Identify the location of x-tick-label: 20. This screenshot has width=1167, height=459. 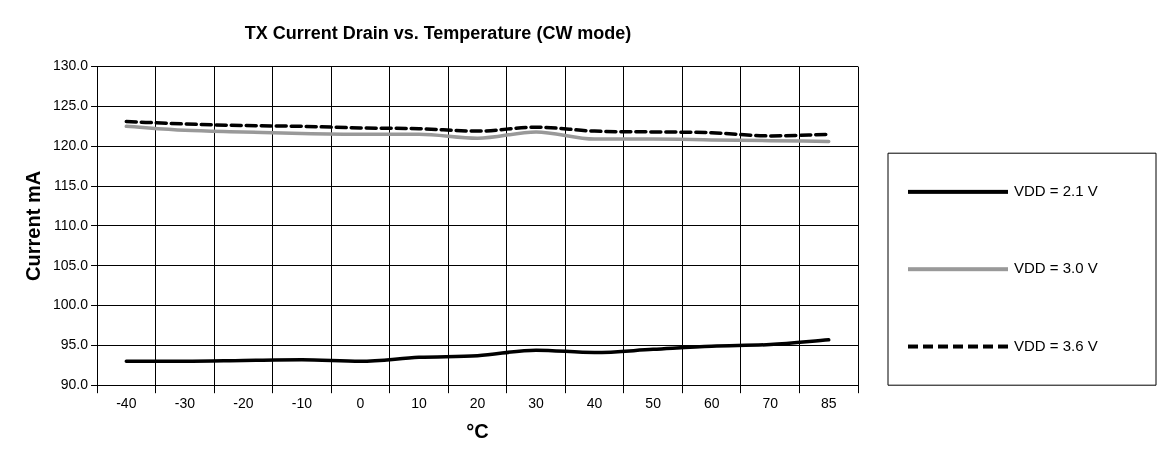
(477, 403).